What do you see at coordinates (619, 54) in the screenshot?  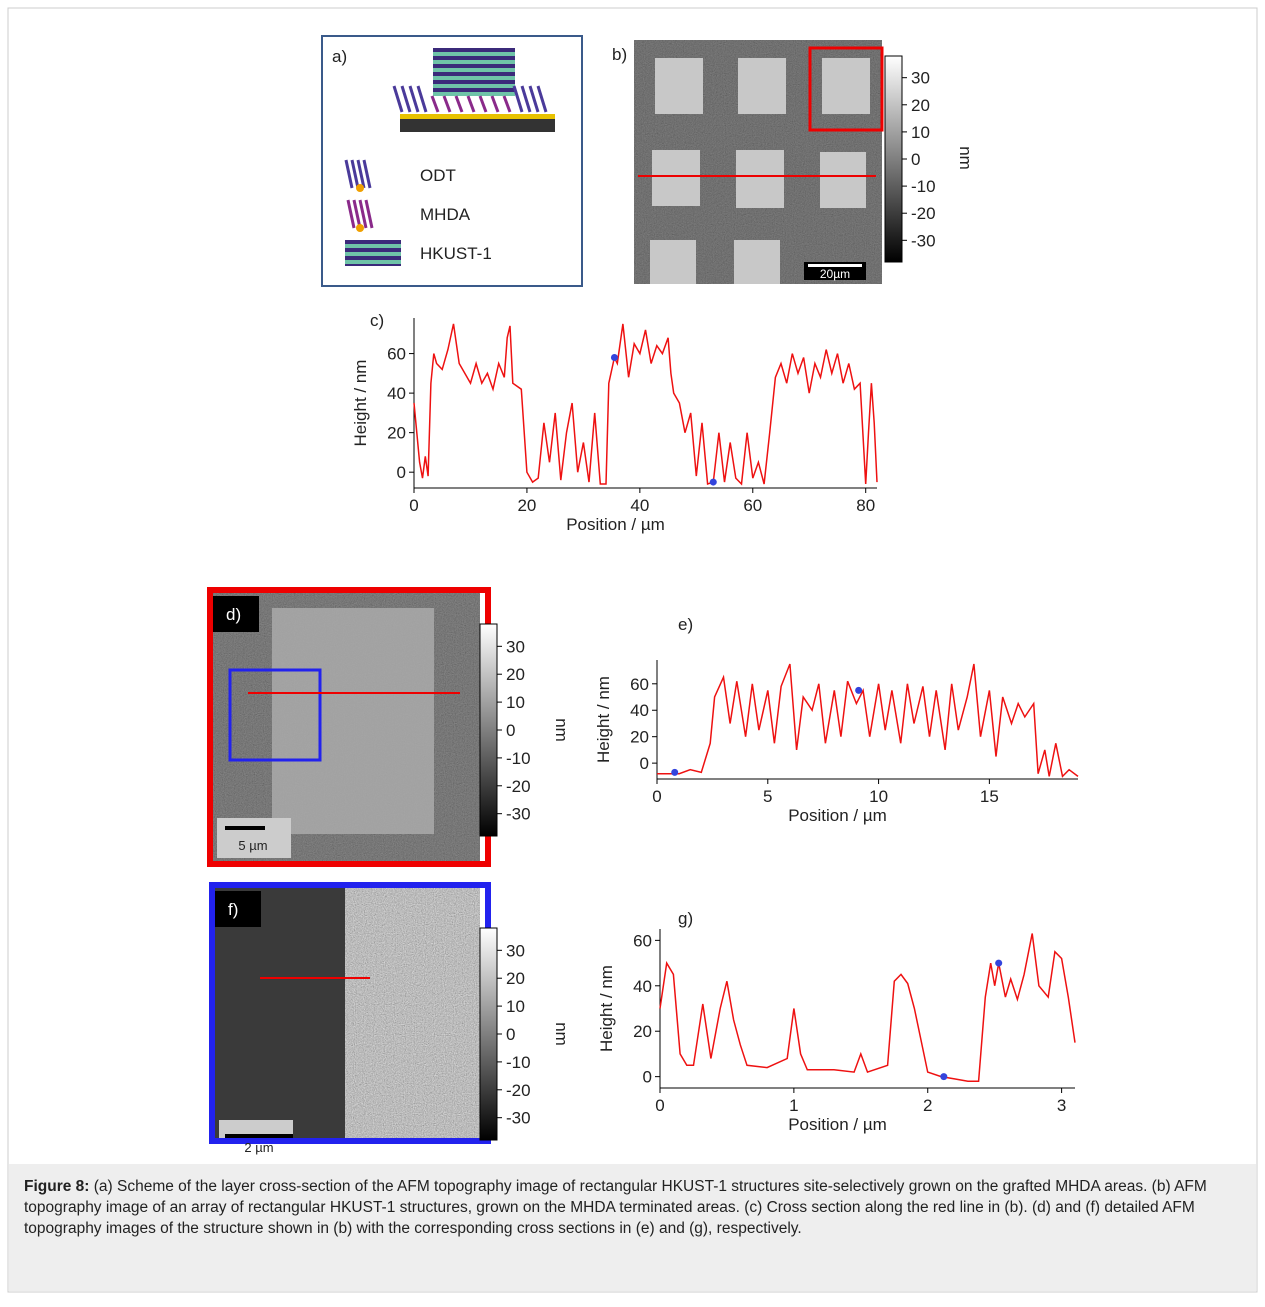 I see `panel-label: b)` at bounding box center [619, 54].